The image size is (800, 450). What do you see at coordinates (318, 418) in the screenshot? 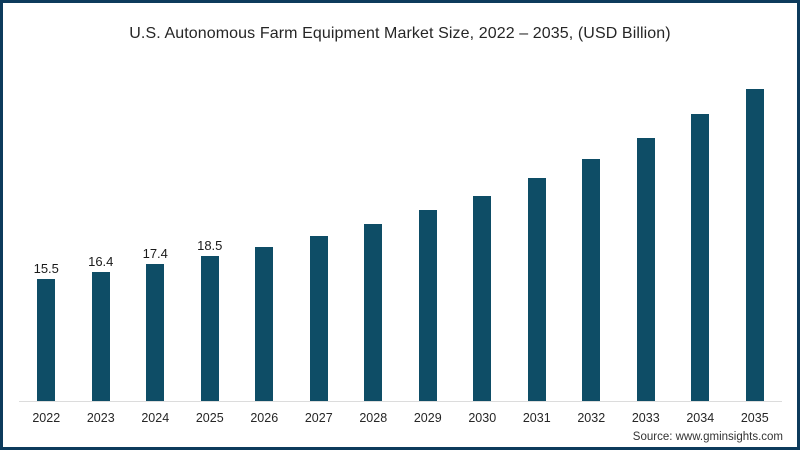
I see `x-tick-label: 2027` at bounding box center [318, 418].